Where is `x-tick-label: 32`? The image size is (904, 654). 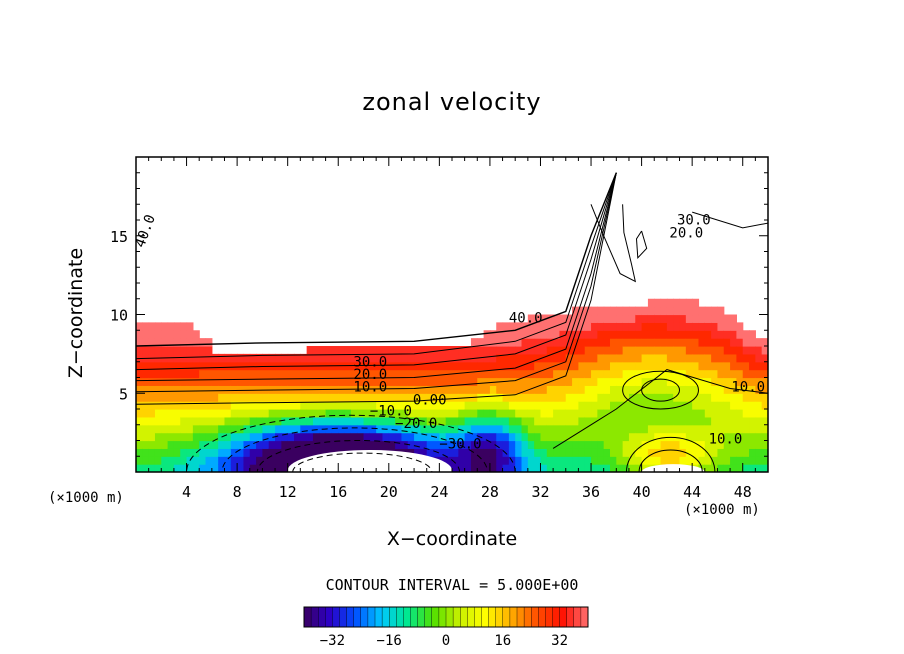 x-tick-label: 32 is located at coordinates (540, 492).